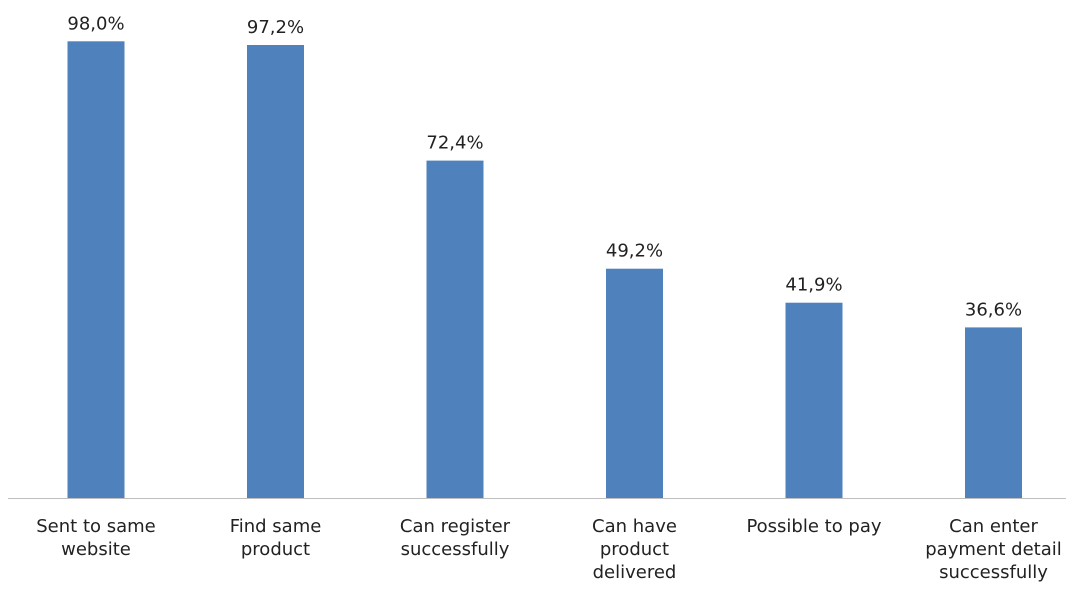 This screenshot has height=591, width=1074. Describe the element at coordinates (634, 251) in the screenshot. I see `data-label-4: 49,2%` at that location.